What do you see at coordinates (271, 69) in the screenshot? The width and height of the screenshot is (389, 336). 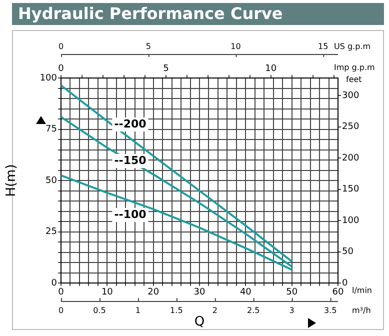 I see `x2-tick-label: 10` at bounding box center [271, 69].